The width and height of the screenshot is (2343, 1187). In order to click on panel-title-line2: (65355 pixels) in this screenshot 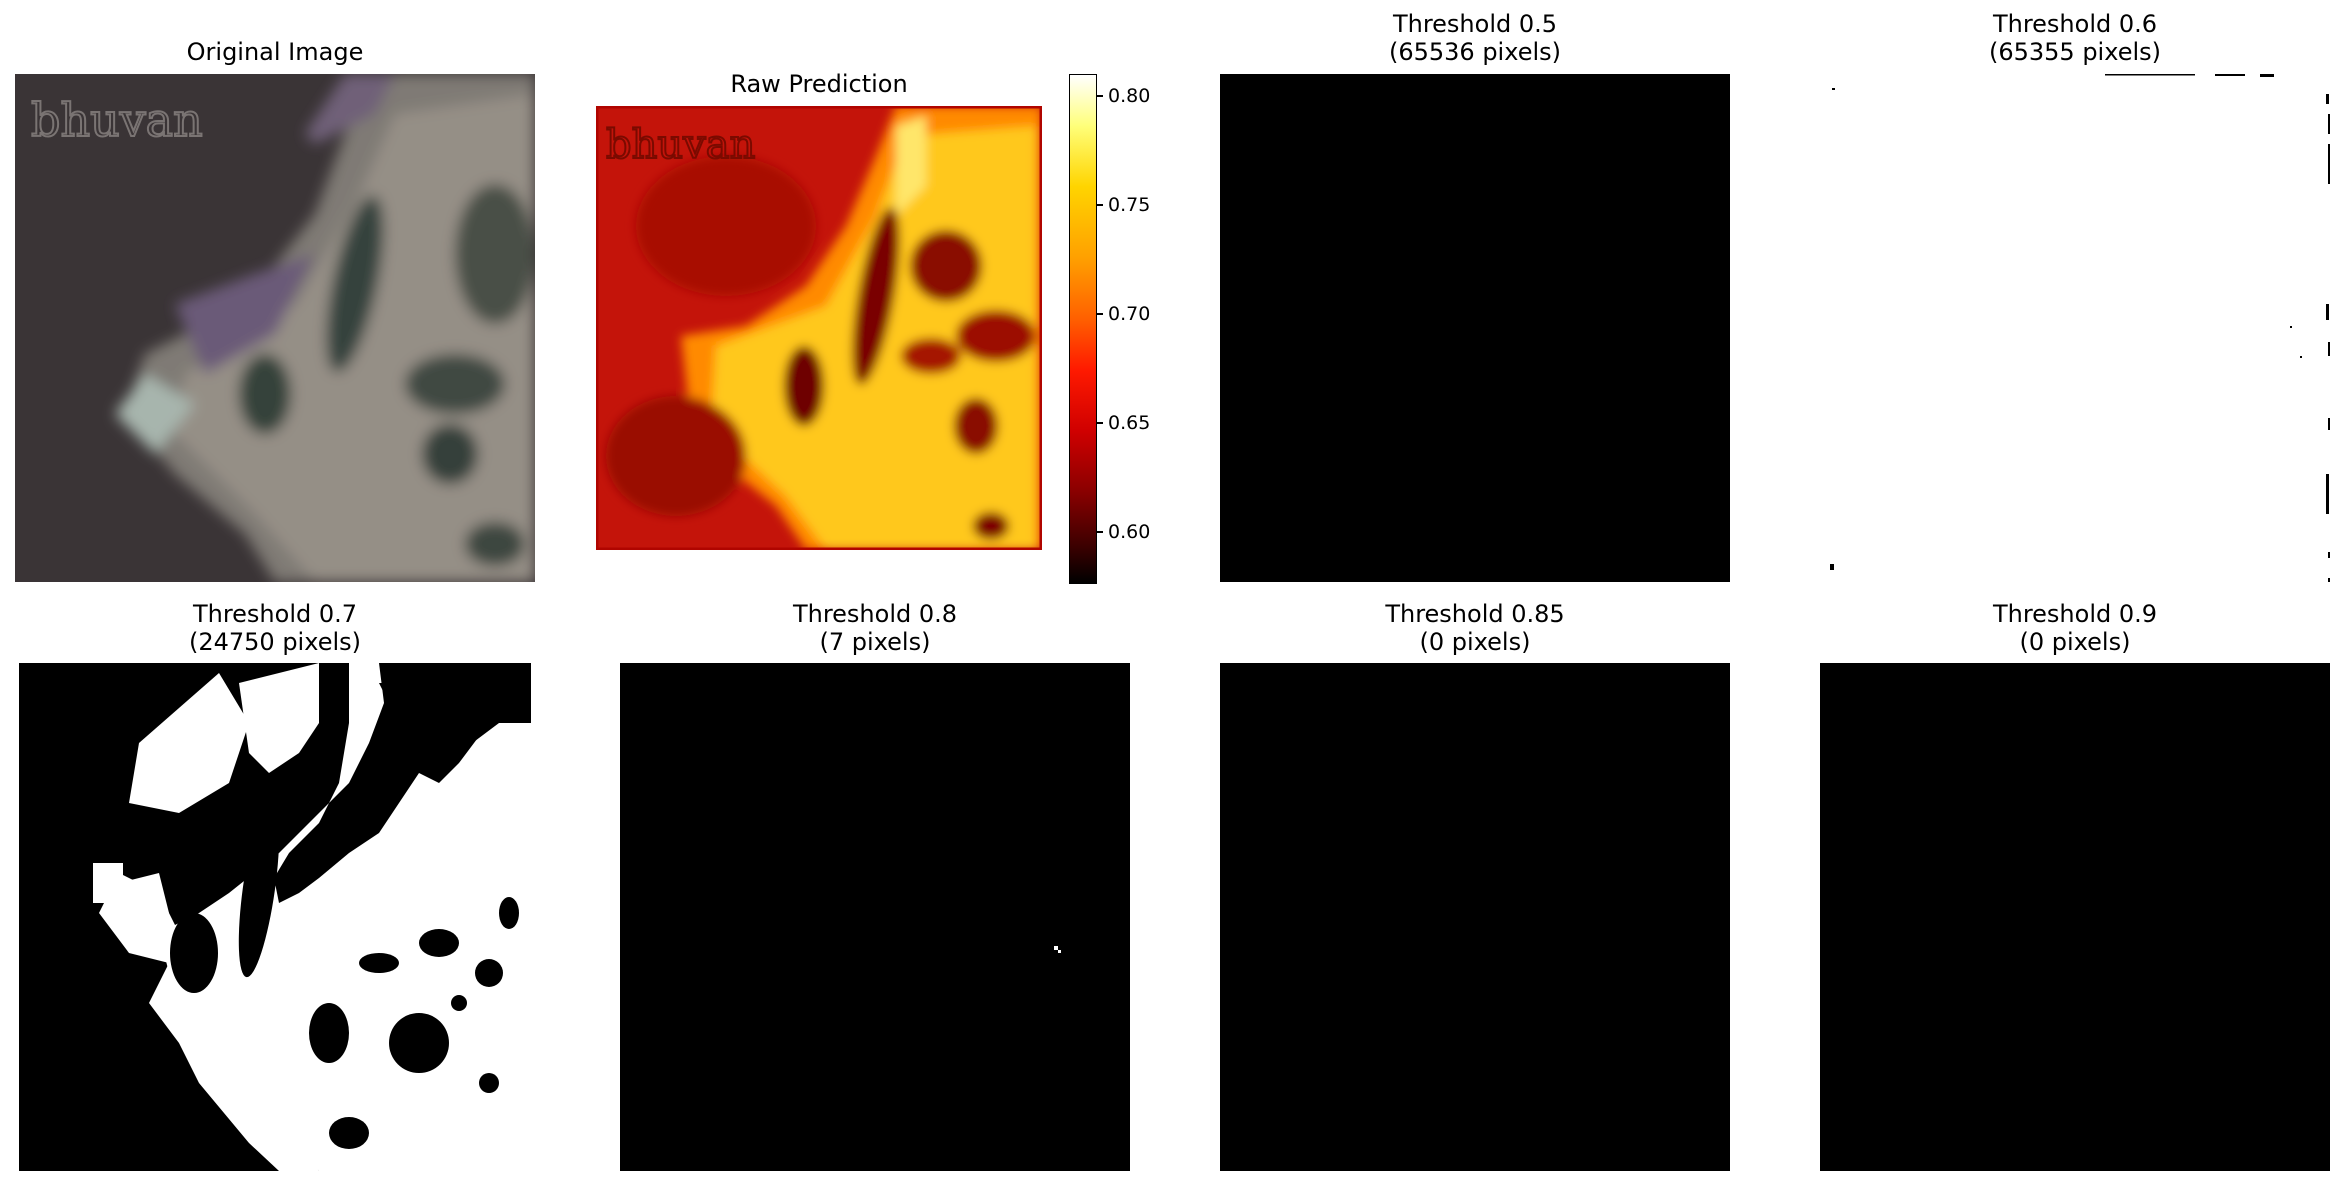, I will do `click(2074, 52)`.